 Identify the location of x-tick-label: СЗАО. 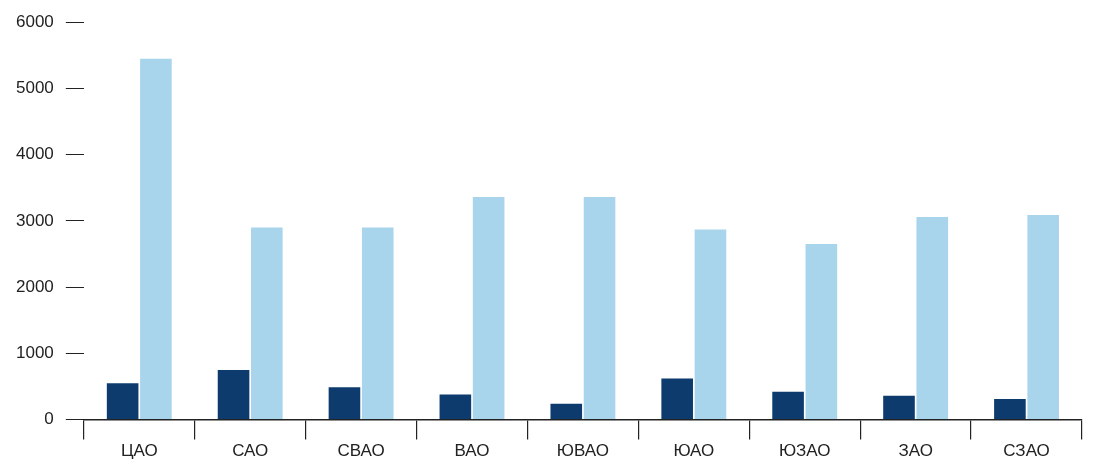
(1026, 451).